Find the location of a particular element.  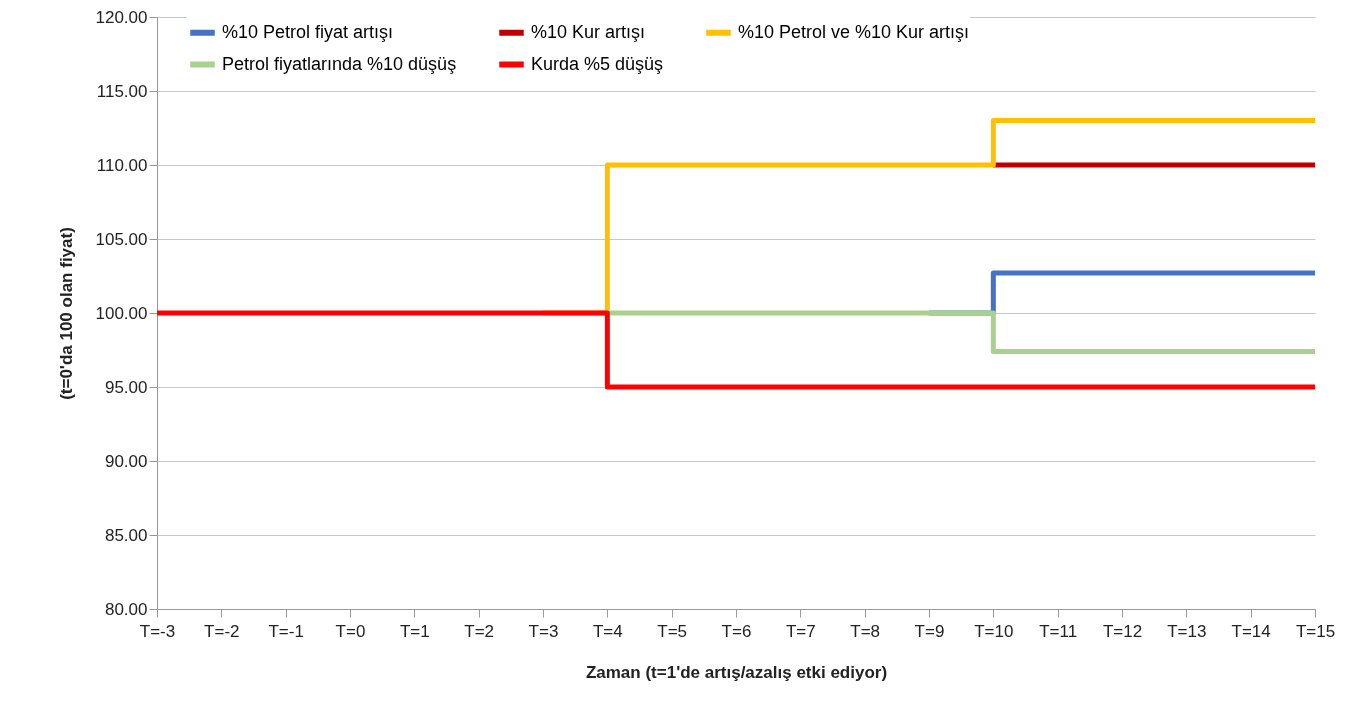

y-tick-label: 105.00 is located at coordinates (121, 239).